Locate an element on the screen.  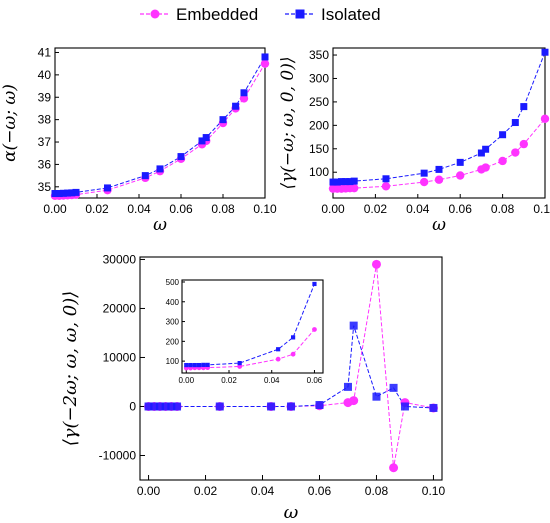
legend: Embedded Isolated is located at coordinates (260, 14).